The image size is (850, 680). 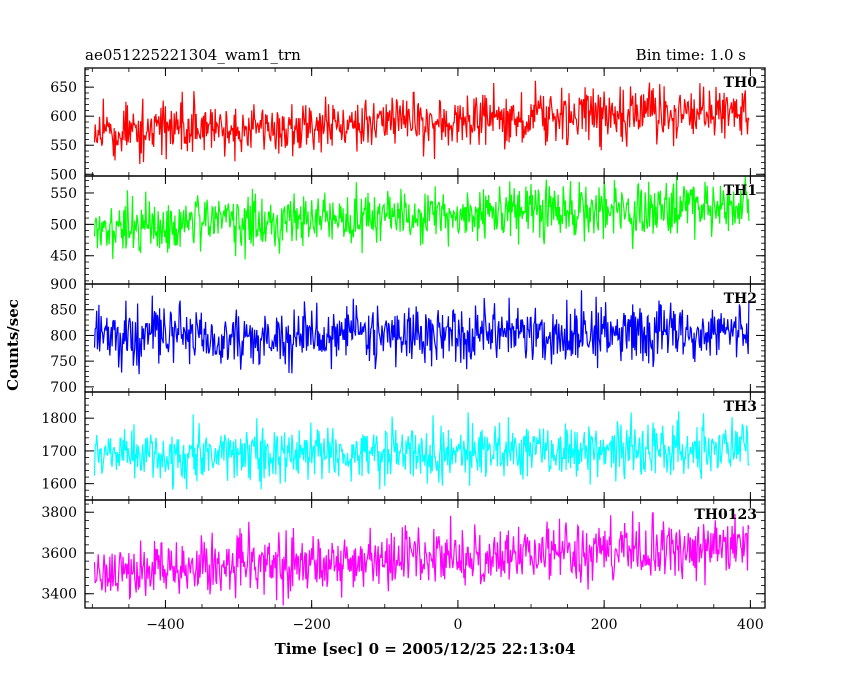 I want to click on x-axis-label: Time [sec] 0 = 2005/12/25 22:13:04, so click(x=425, y=649).